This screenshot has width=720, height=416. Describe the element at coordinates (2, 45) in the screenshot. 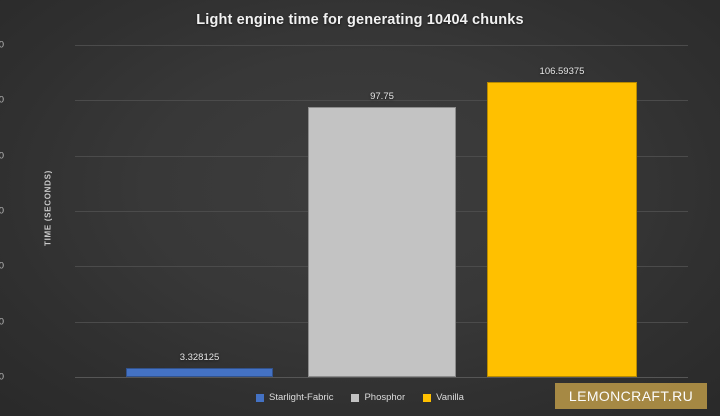

I see `y-axis-tick-label: 120` at that location.